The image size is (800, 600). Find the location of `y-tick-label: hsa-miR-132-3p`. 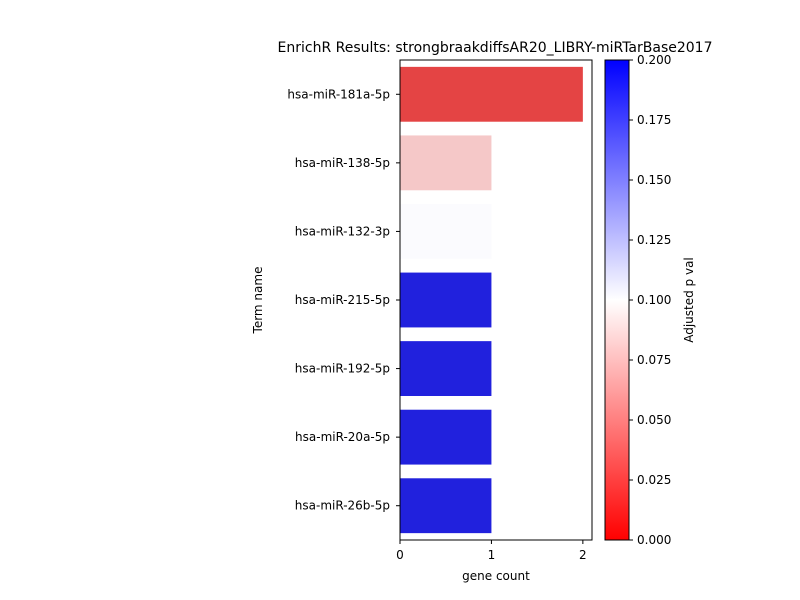

y-tick-label: hsa-miR-132-3p is located at coordinates (342, 231).